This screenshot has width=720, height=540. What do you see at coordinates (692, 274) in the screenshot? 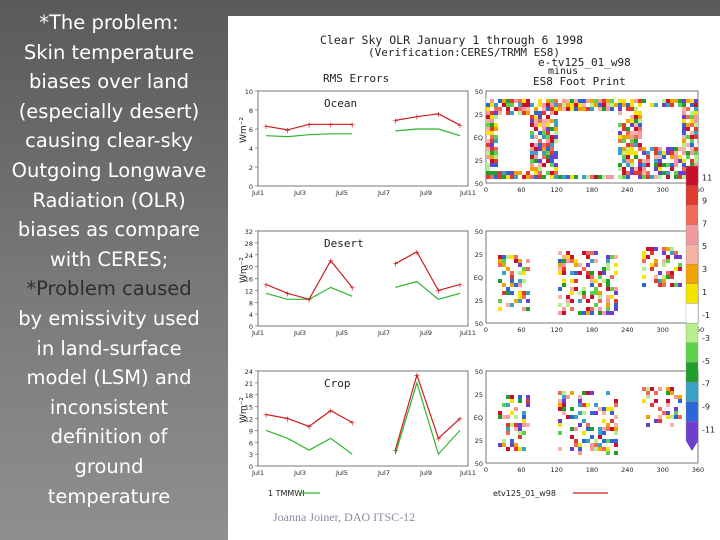
I see `colorbar-swatch` at bounding box center [692, 274].